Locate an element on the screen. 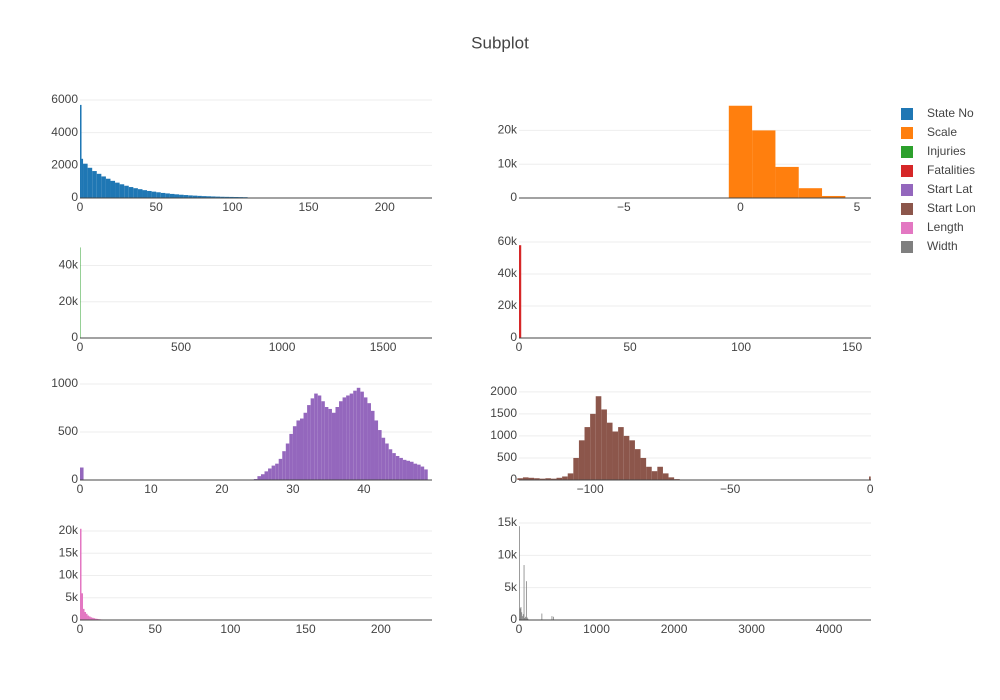 The width and height of the screenshot is (1000, 700). legend-label: Width is located at coordinates (942, 246).